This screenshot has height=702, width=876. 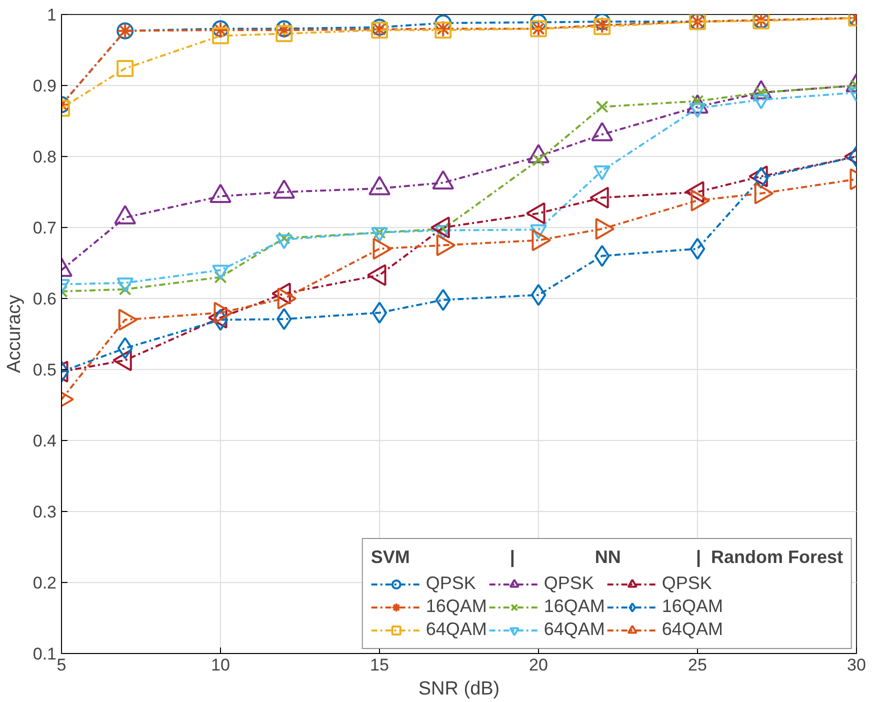 What do you see at coordinates (61, 665) in the screenshot?
I see `x-tick-label: 5` at bounding box center [61, 665].